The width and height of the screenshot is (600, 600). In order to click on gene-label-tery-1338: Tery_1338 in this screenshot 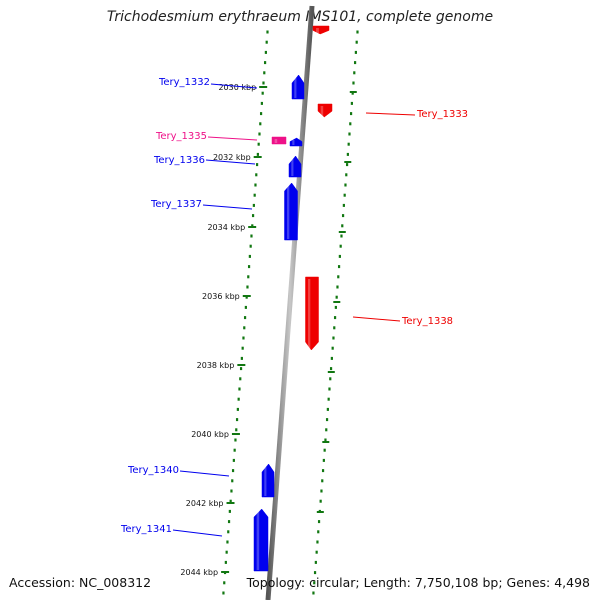, I will do `click(427, 321)`.